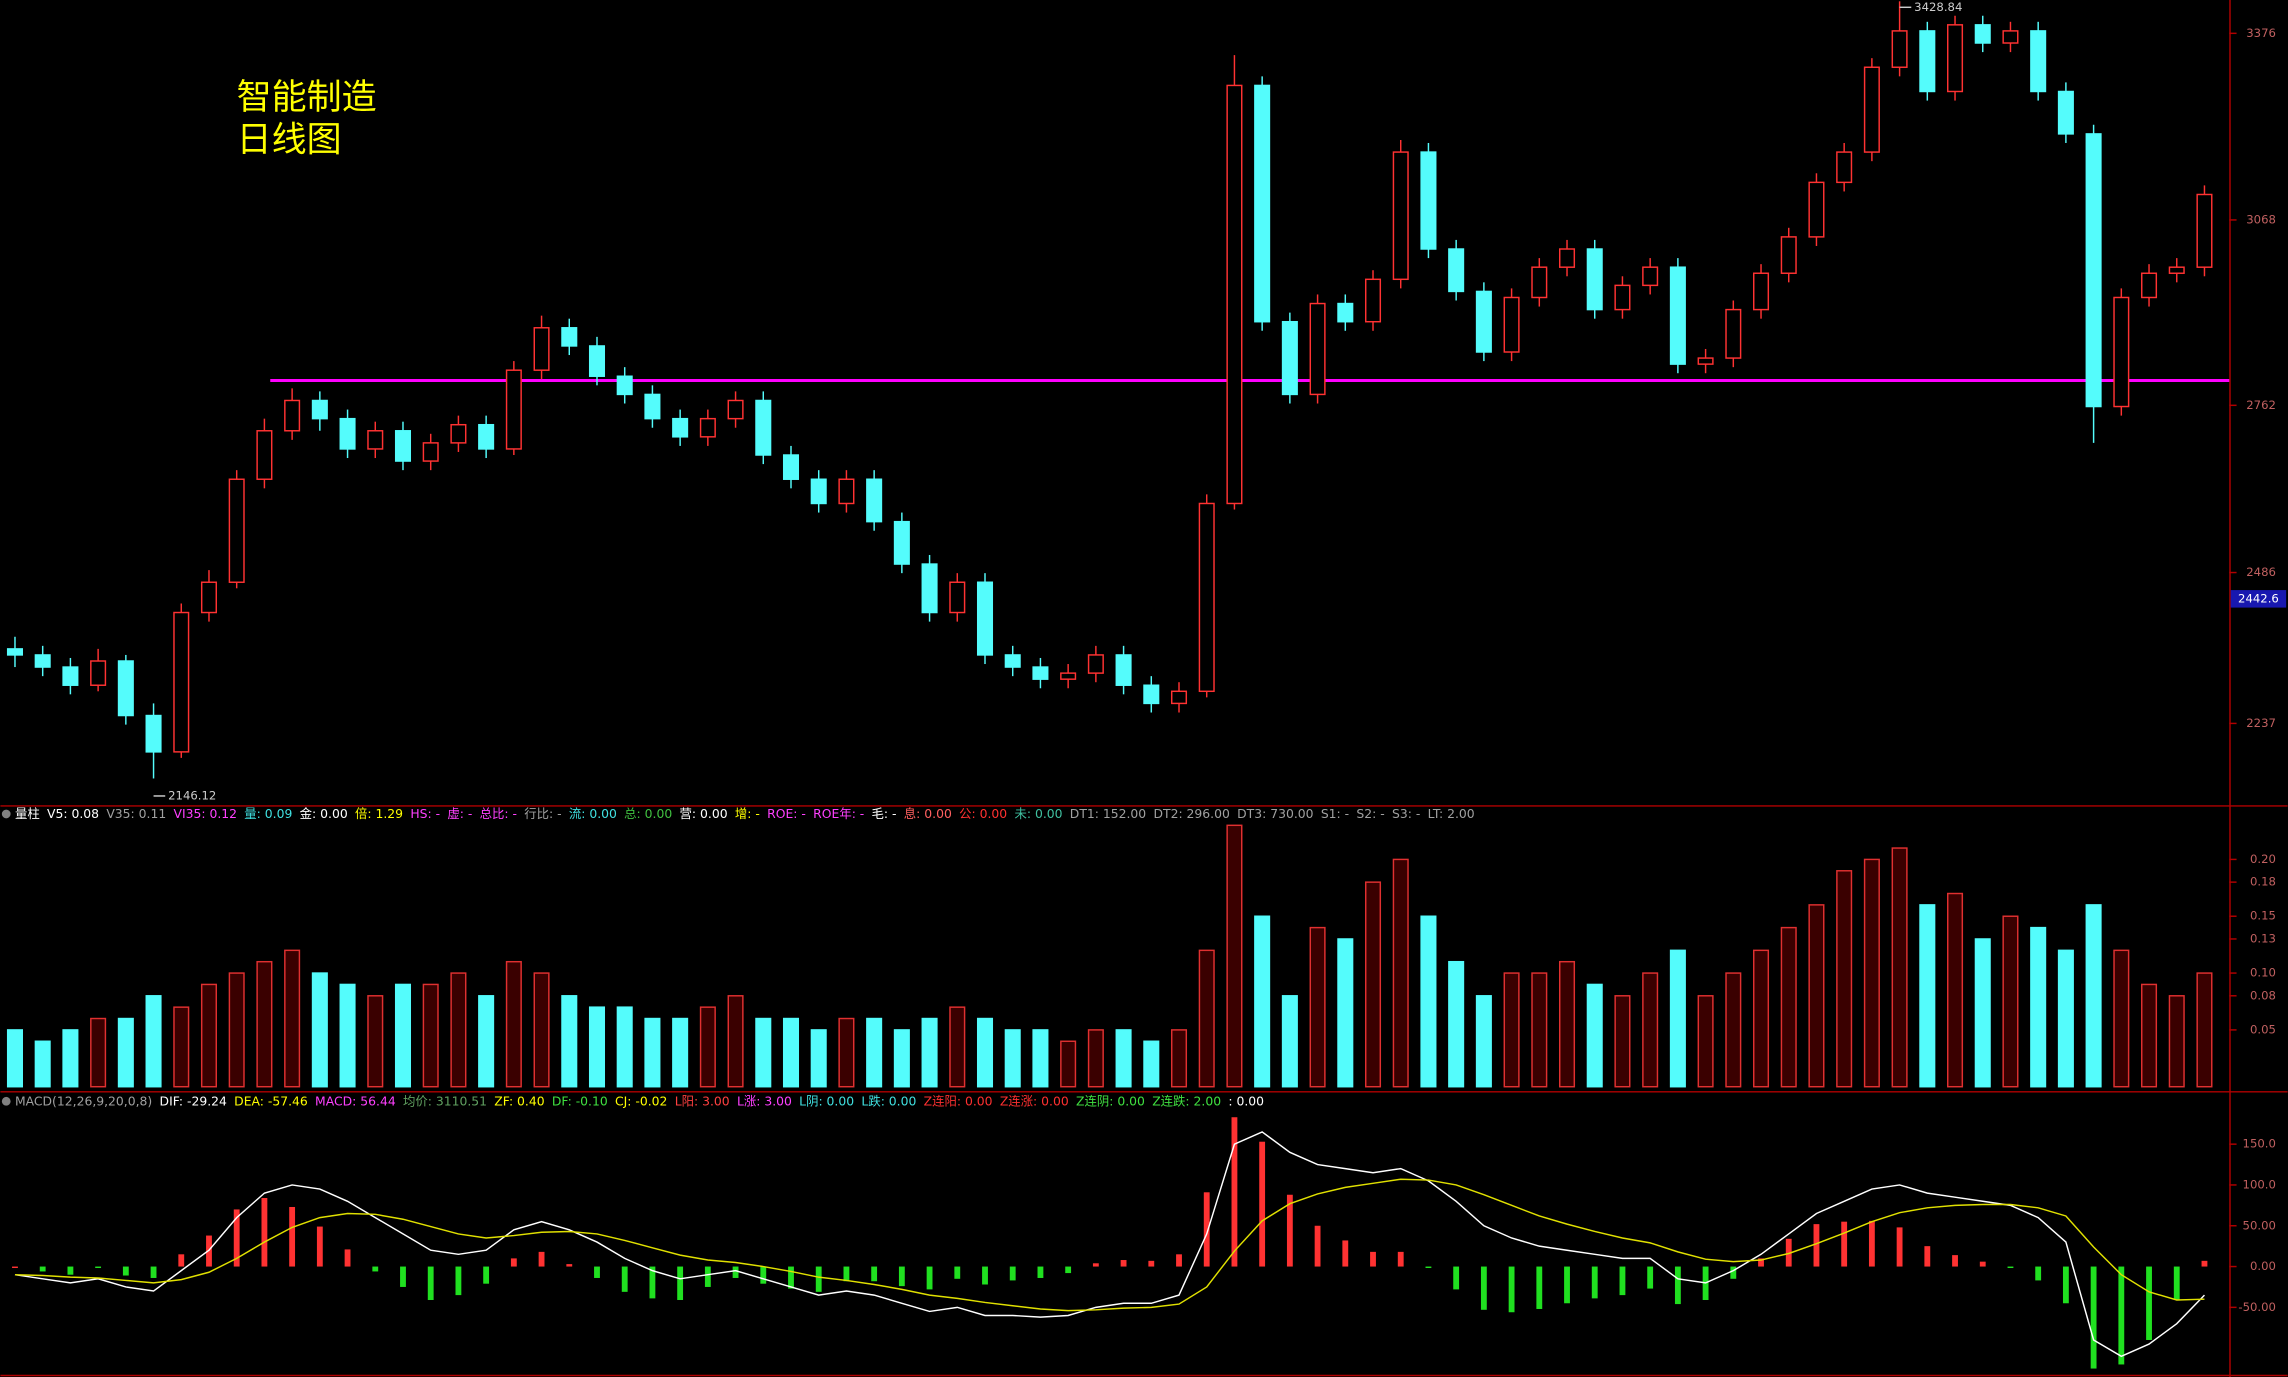 This screenshot has height=1377, width=2288. What do you see at coordinates (498, 812) in the screenshot?
I see `header-item: 总比: -` at bounding box center [498, 812].